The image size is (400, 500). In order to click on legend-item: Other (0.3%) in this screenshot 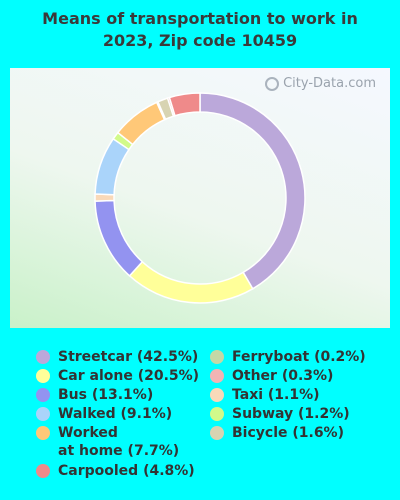, I will do `click(296, 376)`.